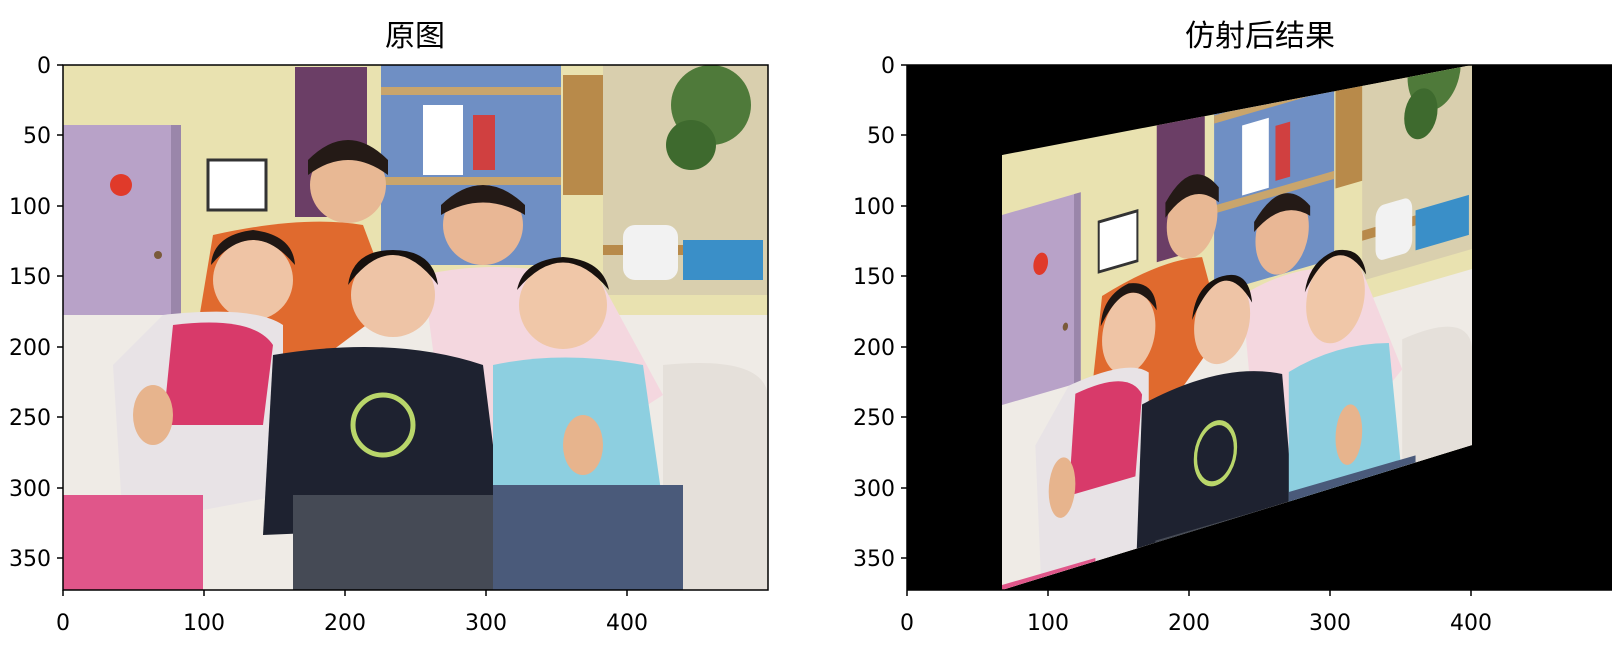 The height and width of the screenshot is (652, 1612). I want to click on panel-left-x-axis: 0 100 200 300 400, so click(352, 613).